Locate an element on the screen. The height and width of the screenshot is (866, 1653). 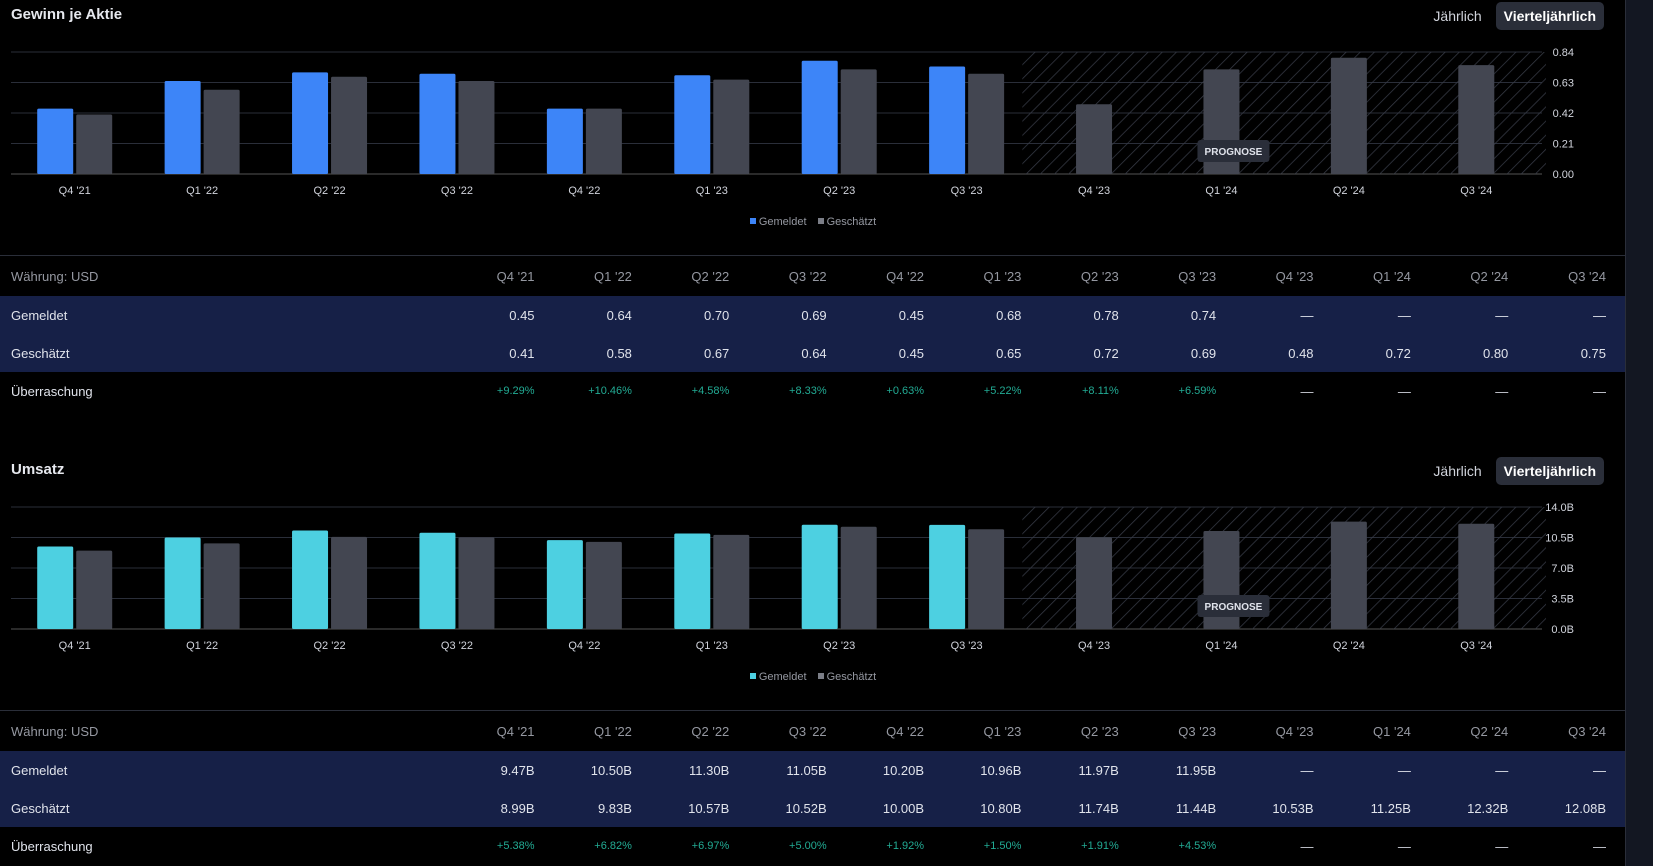
estimated-value: 0.41 is located at coordinates (486, 353).